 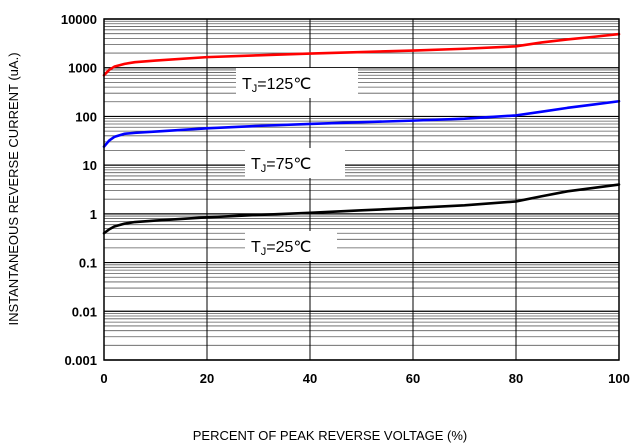 What do you see at coordinates (80, 360) in the screenshot?
I see `y-tick-label: 0.001` at bounding box center [80, 360].